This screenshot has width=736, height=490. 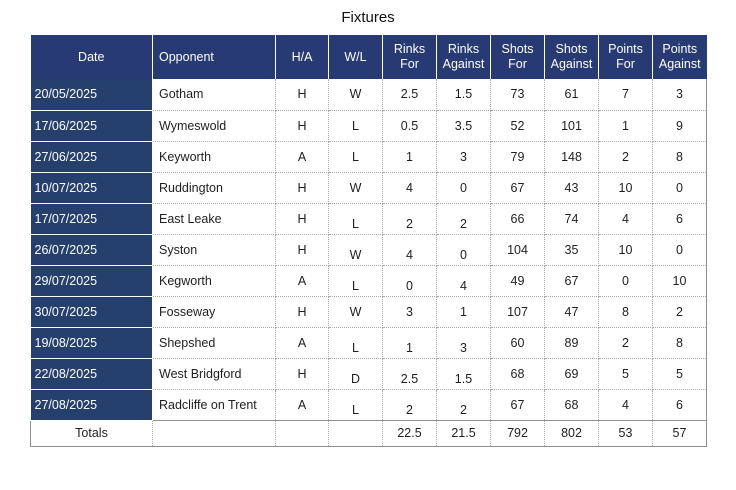 I want to click on table-row: 22/08/2025 West Bridgford H D 2.5 1.5 68 69 5 5, so click(x=368, y=374).